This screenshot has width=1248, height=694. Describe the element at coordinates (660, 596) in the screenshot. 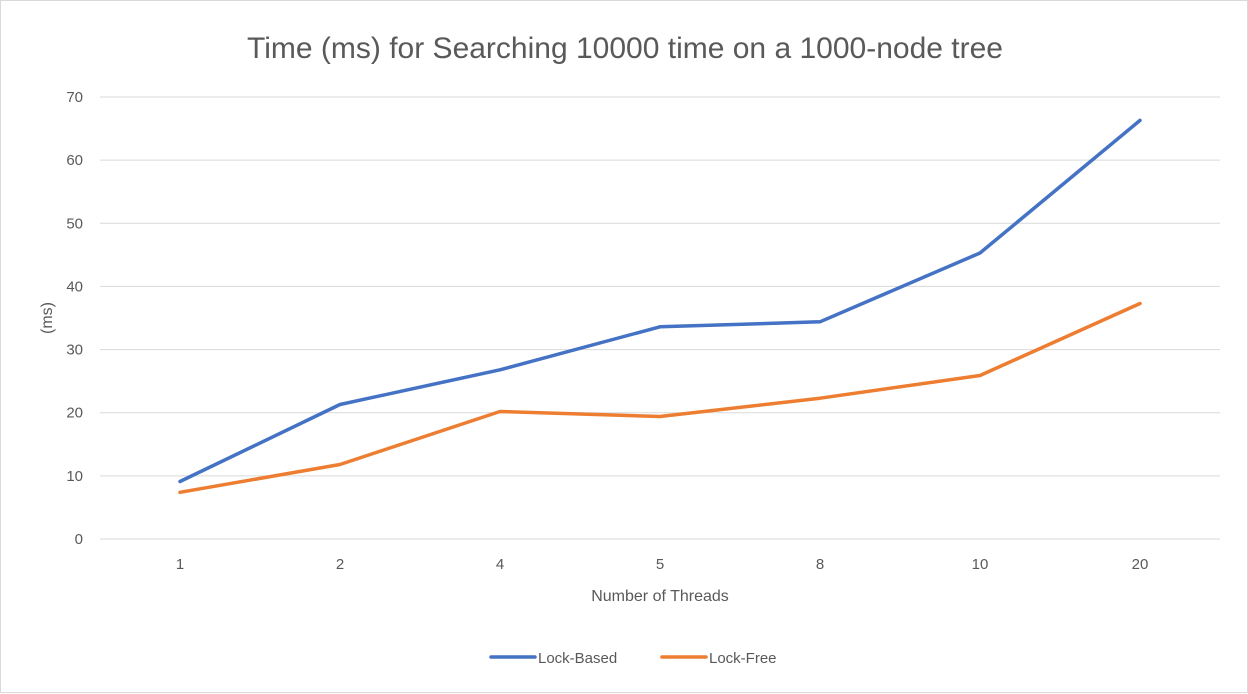

I see `x-axis-label: Number of Threads` at that location.